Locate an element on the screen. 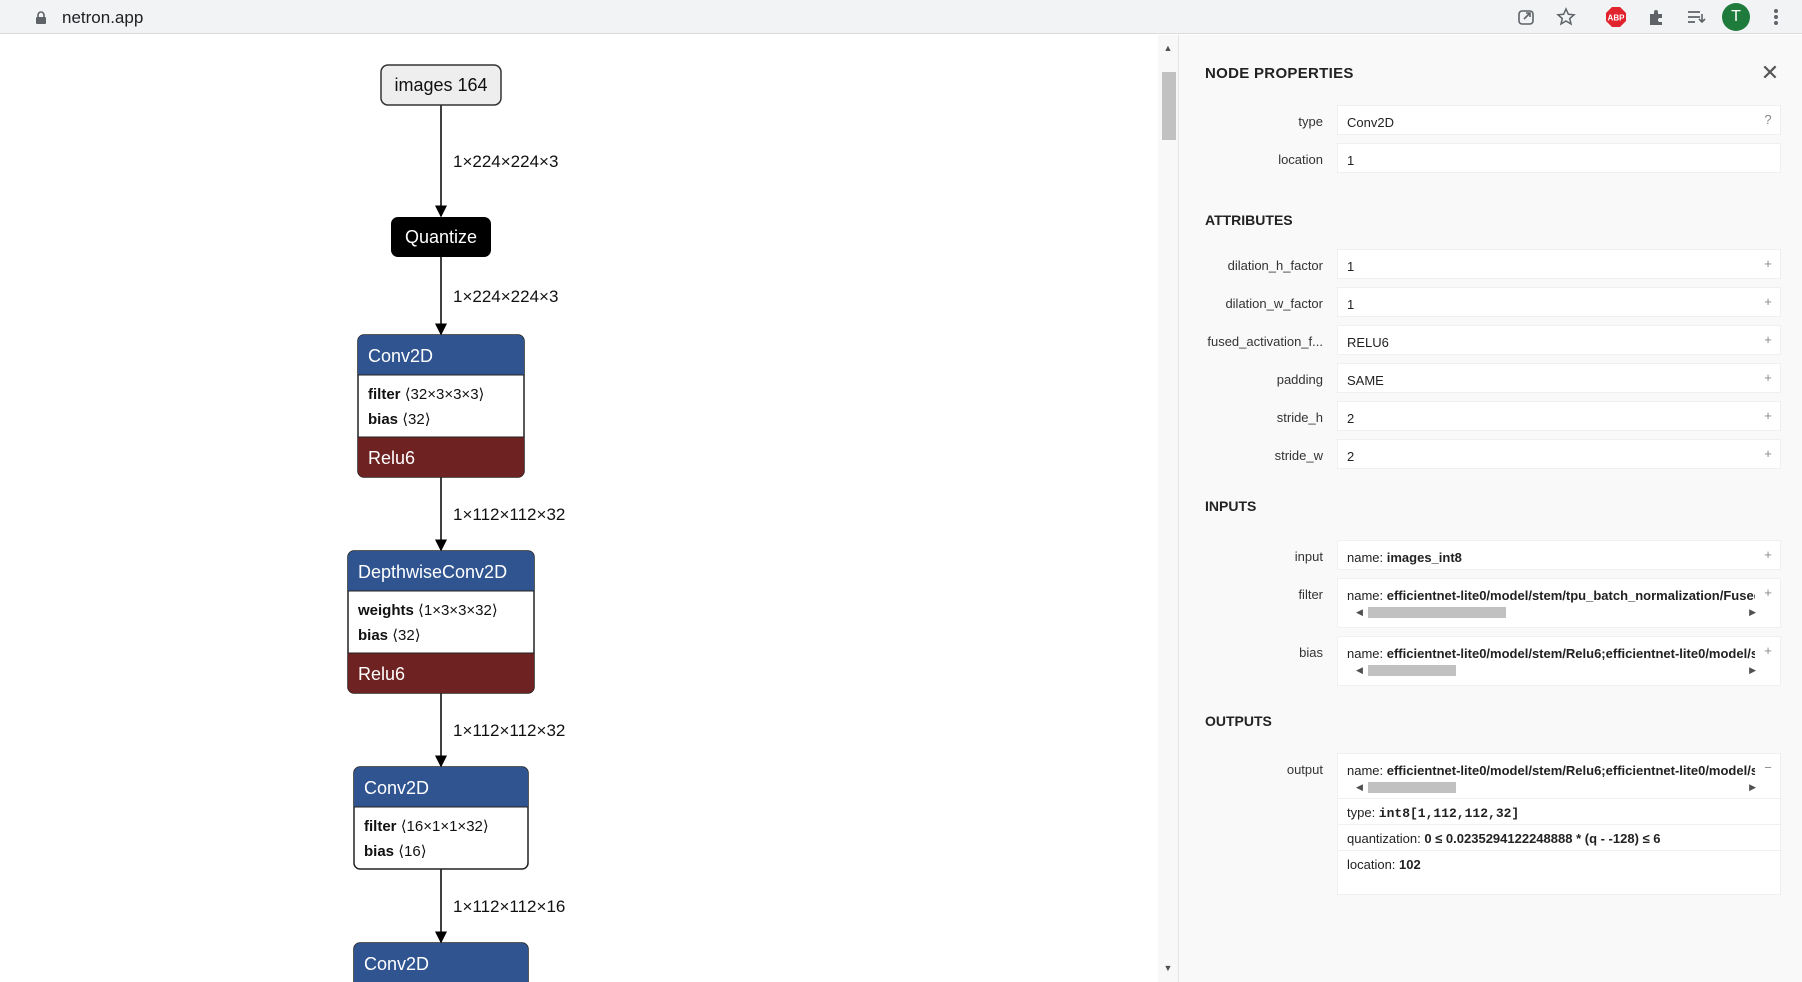 The height and width of the screenshot is (982, 1802). graph-scrollbar: ▲ ▼ is located at coordinates (1168, 508).